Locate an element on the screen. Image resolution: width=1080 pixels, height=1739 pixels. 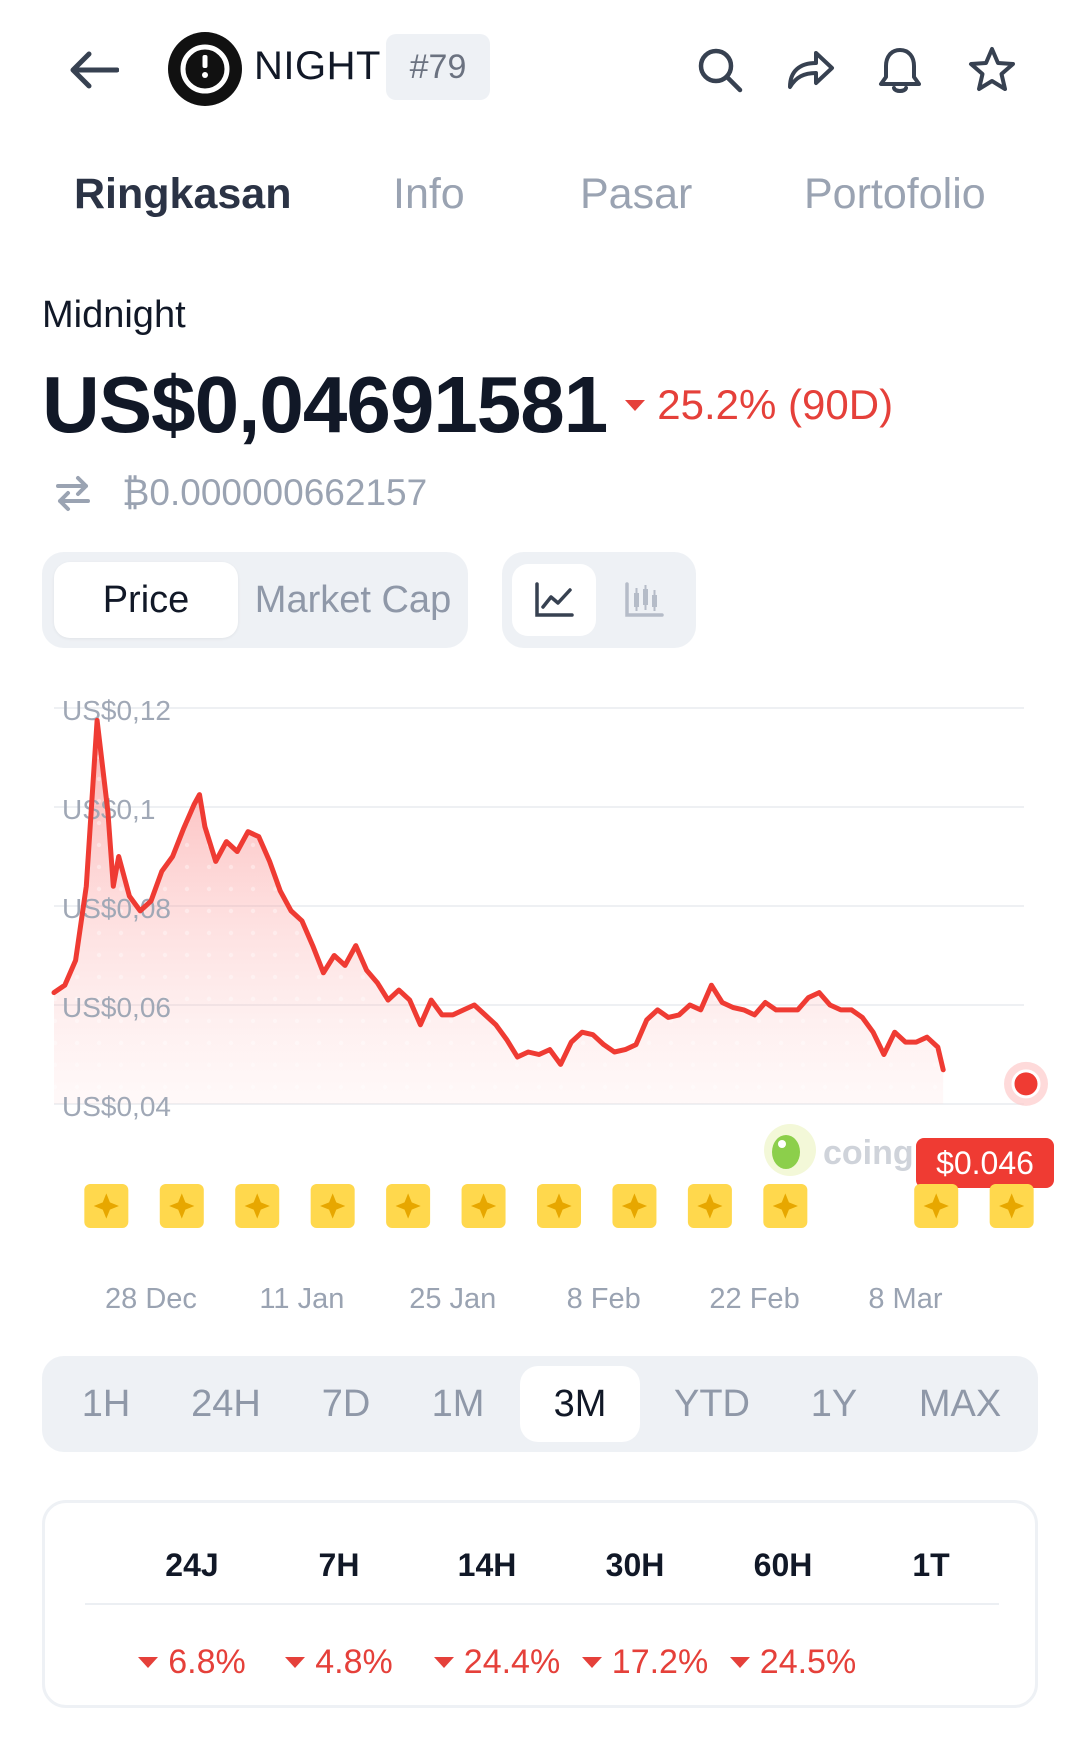
perf-value-7h: 4.8% is located at coordinates (339, 1662).